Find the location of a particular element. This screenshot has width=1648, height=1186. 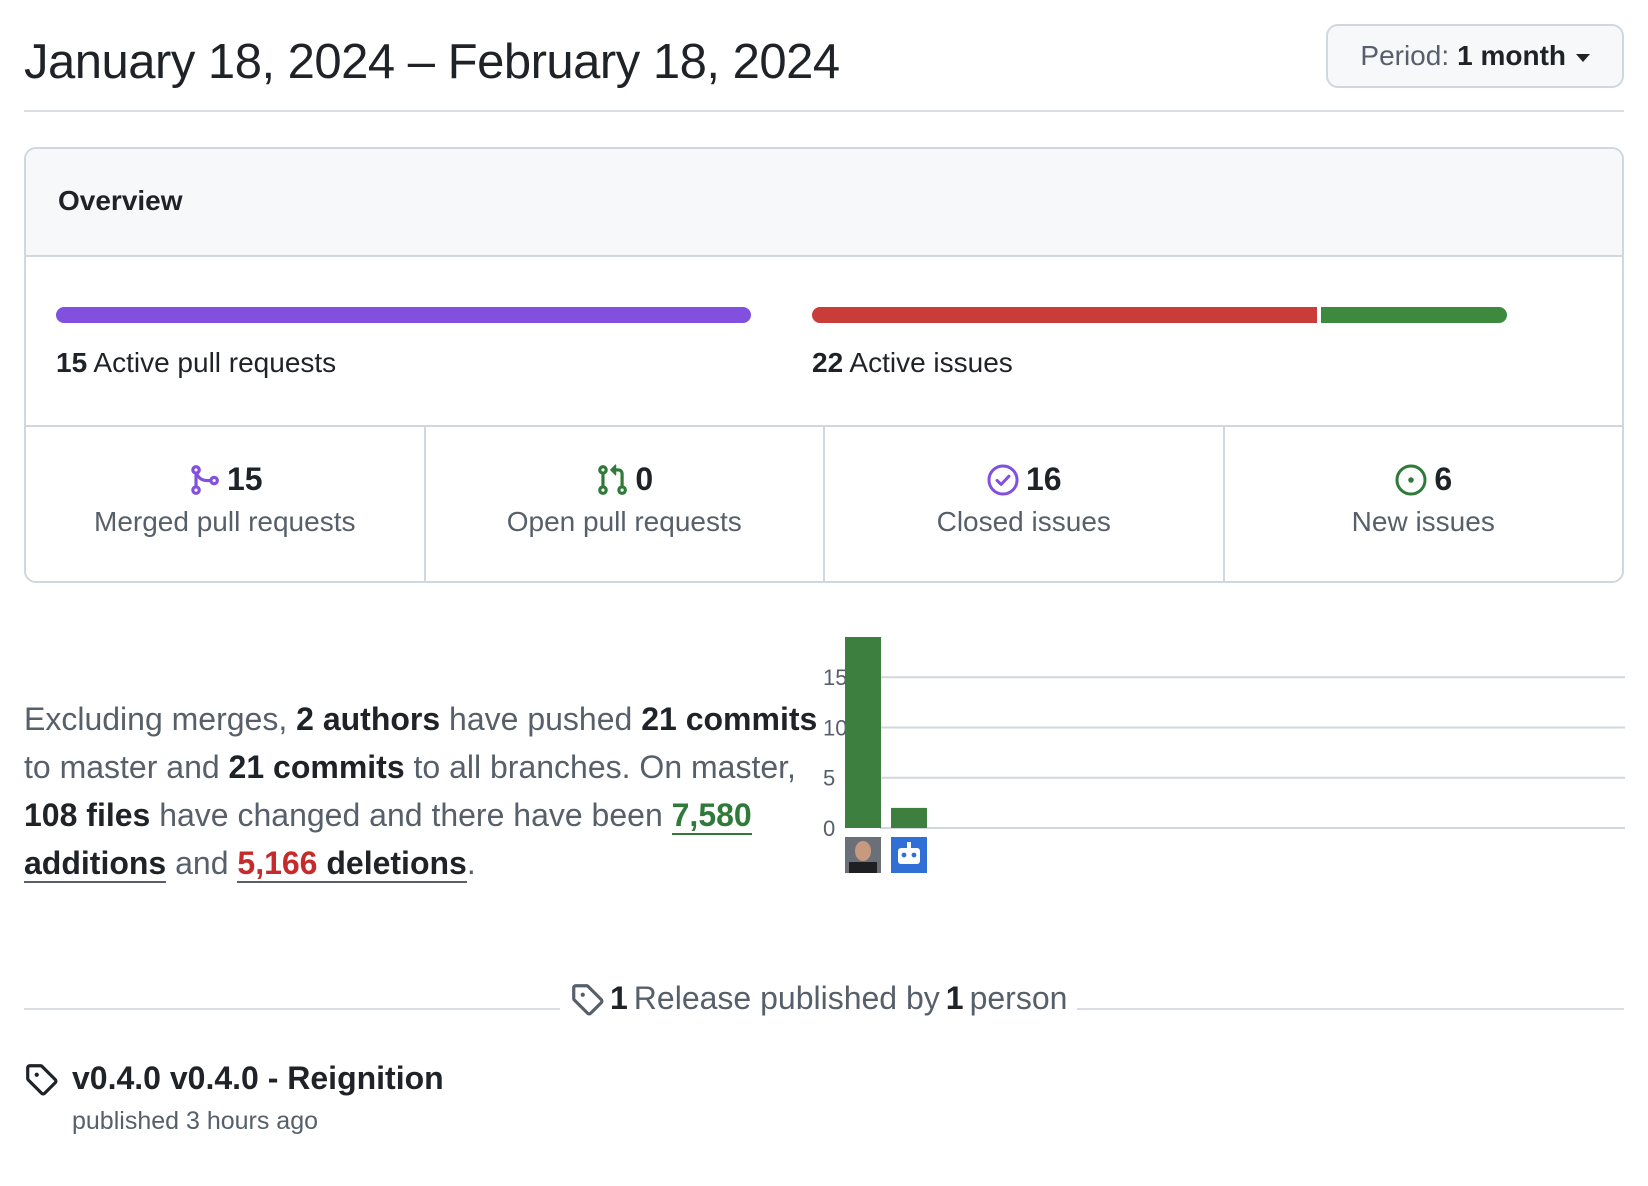

pr-bar-group: 15 Active pull requests is located at coordinates (403, 343).